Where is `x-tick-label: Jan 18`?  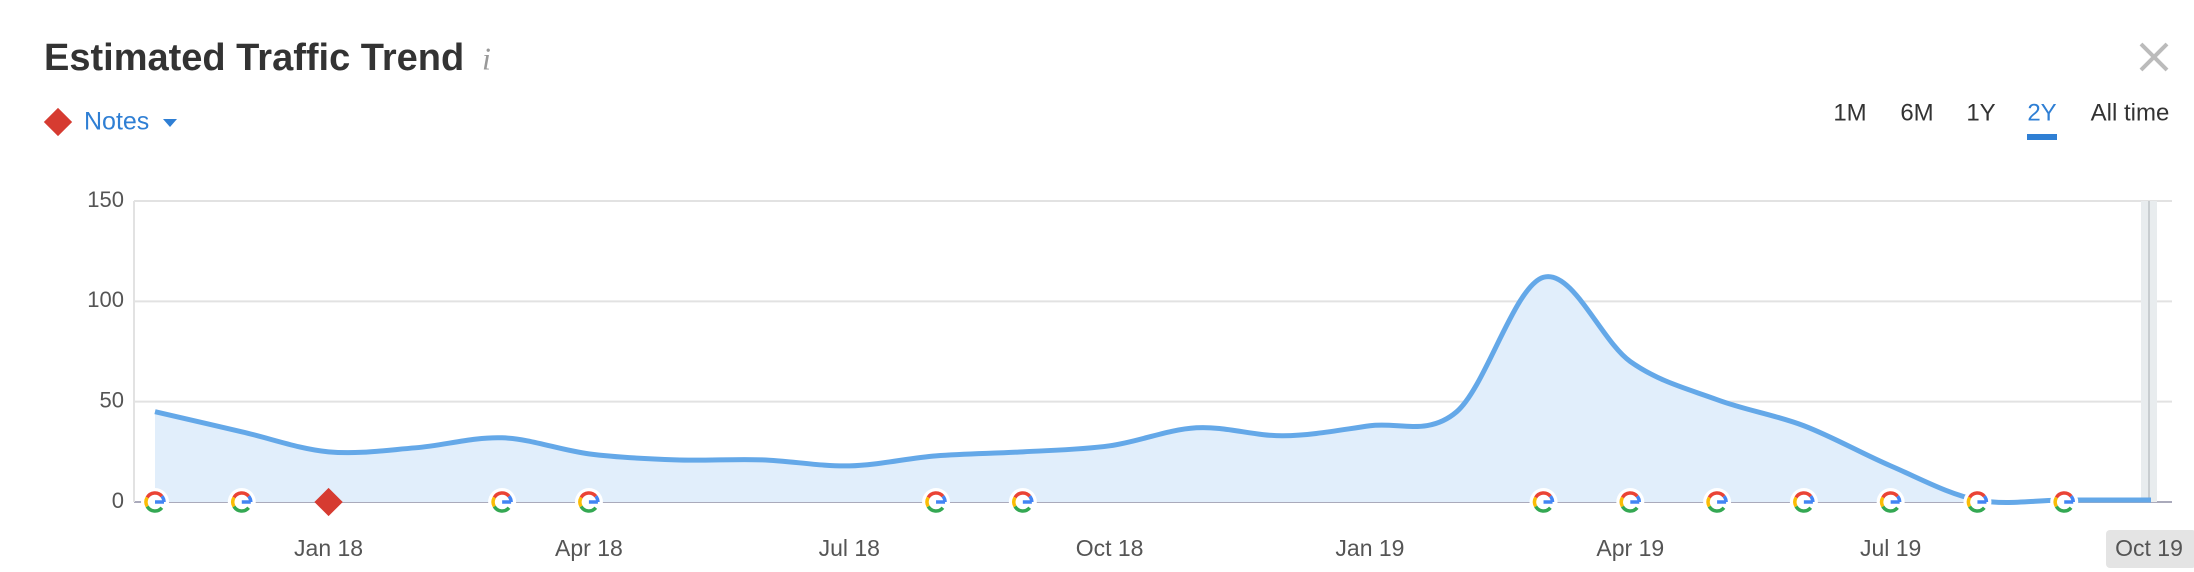 x-tick-label: Jan 18 is located at coordinates (328, 548).